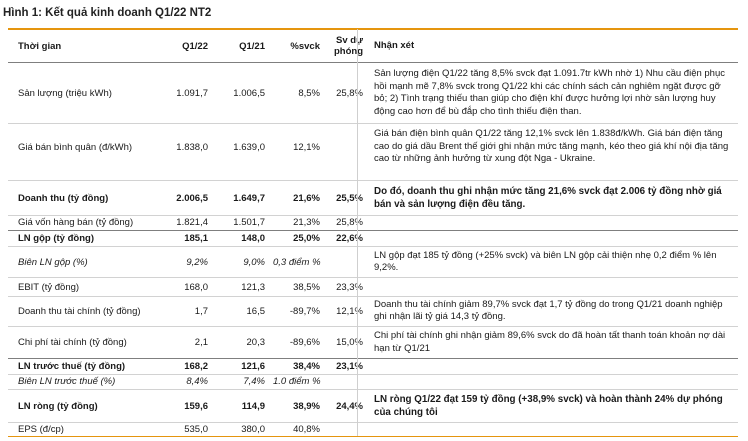  Describe the element at coordinates (253, 366) in the screenshot. I see `cell-q121: 121,6` at that location.